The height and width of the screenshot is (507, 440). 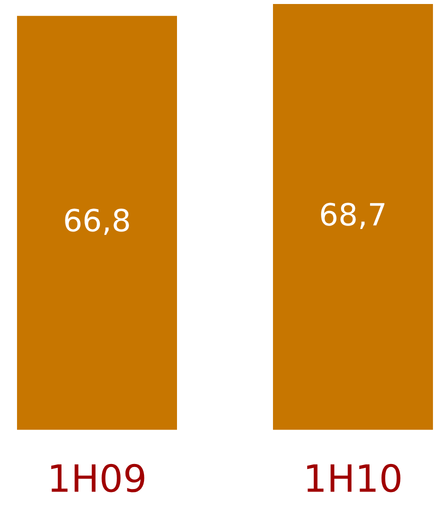 I want to click on x-tick-label: 1H09, so click(x=97, y=478).